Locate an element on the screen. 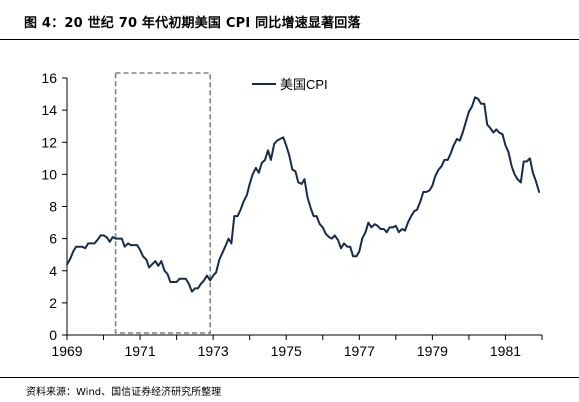 The width and height of the screenshot is (579, 402). x-tick-label: 1979 is located at coordinates (432, 351).